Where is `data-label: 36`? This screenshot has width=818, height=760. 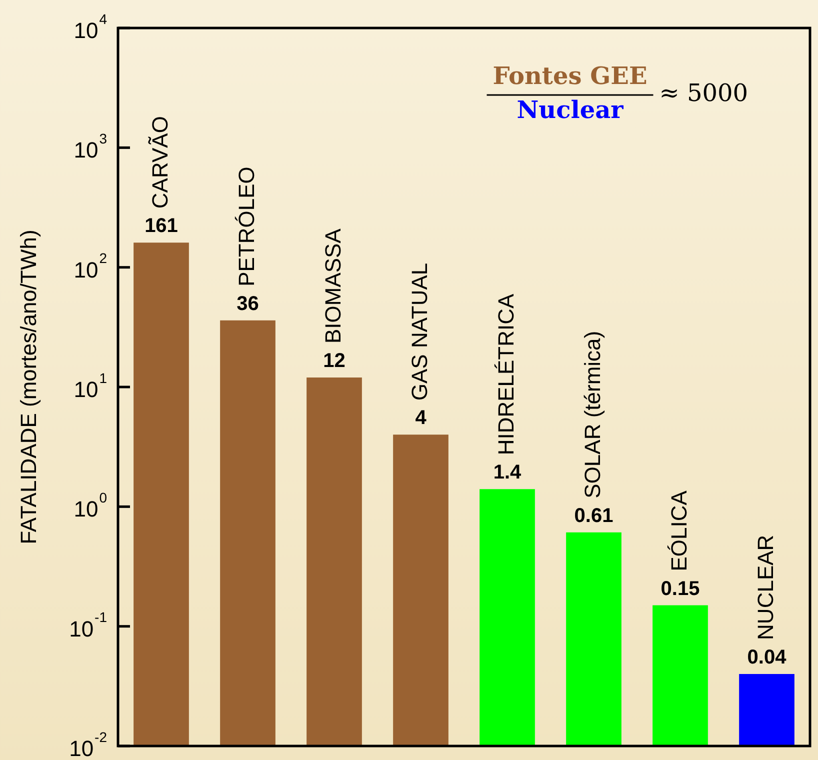
data-label: 36 is located at coordinates (247, 303).